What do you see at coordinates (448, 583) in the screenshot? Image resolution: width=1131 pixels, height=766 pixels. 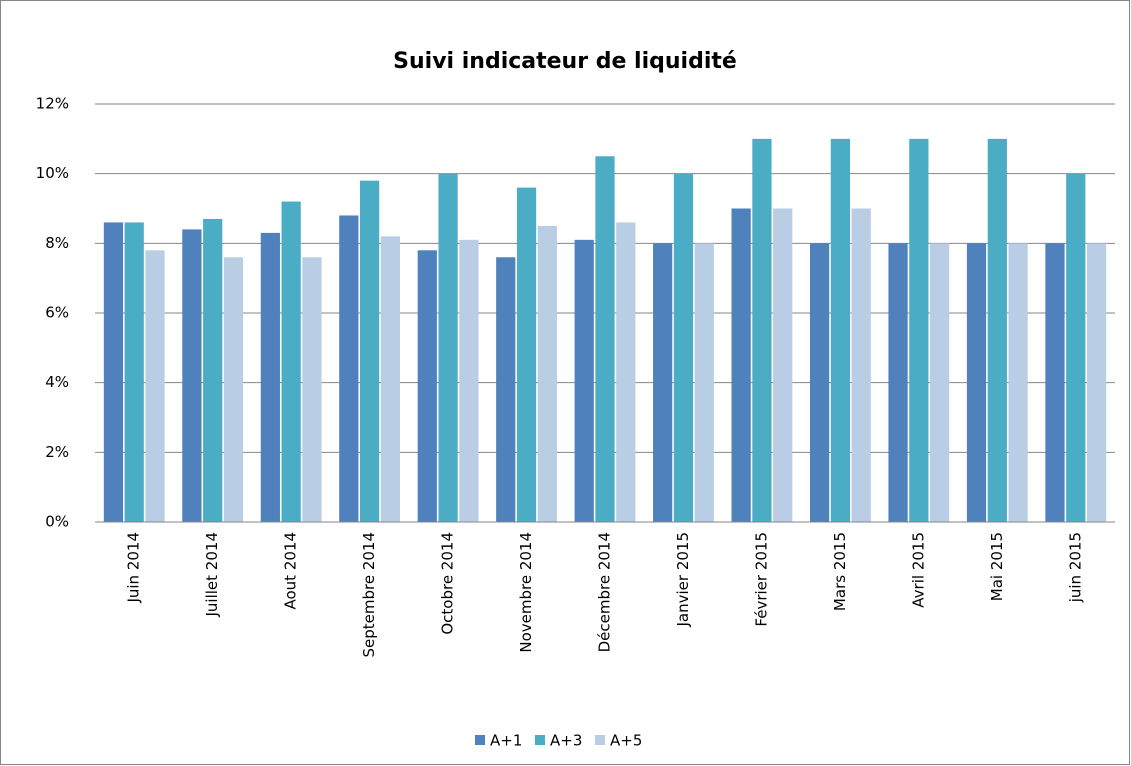 I see `x-tick-label: Octobre 2014` at bounding box center [448, 583].